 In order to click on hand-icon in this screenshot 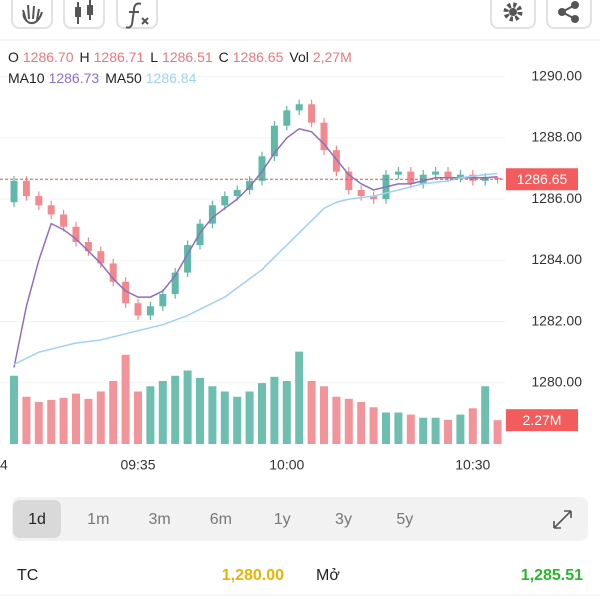, I will do `click(32, 14)`.